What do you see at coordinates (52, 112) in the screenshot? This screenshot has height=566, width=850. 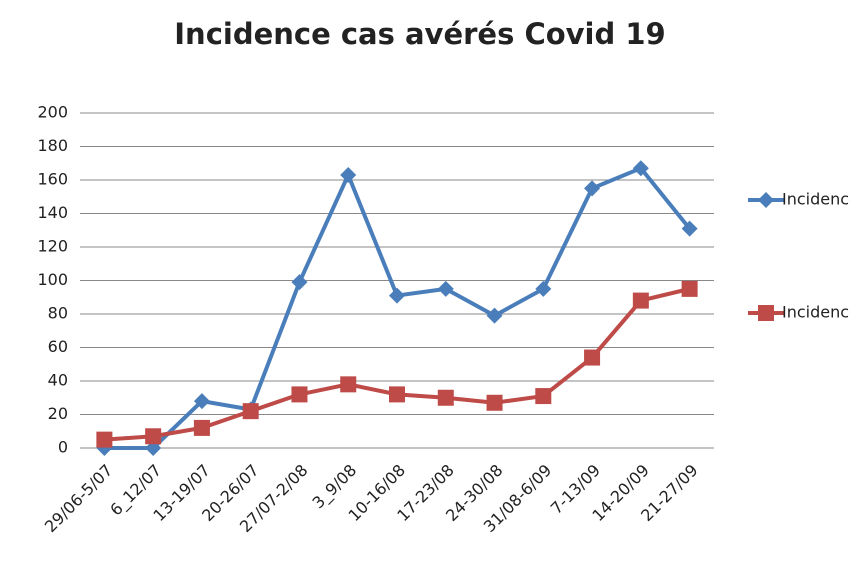 I see `y-tick-label: 200` at bounding box center [52, 112].